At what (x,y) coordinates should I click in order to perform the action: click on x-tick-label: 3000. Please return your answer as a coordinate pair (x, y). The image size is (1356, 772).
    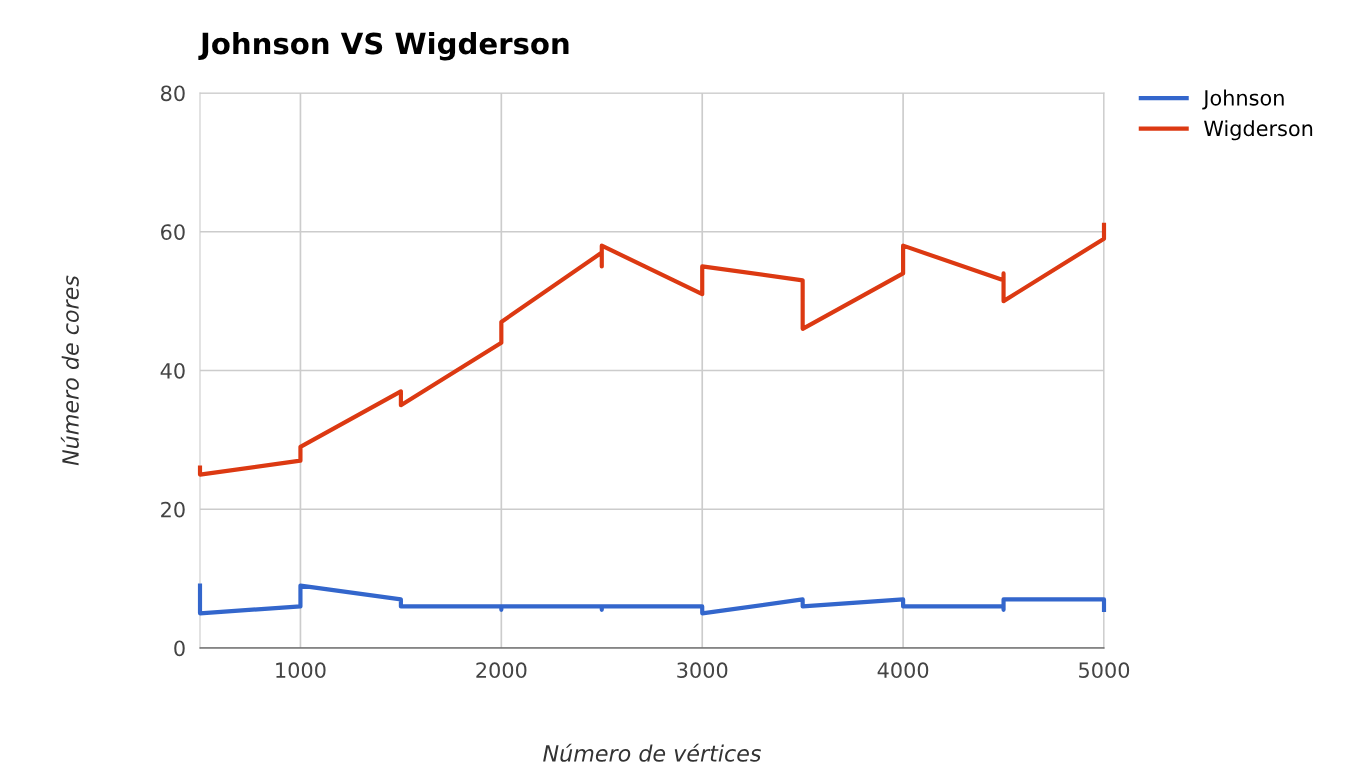
    Looking at the image, I should click on (702, 670).